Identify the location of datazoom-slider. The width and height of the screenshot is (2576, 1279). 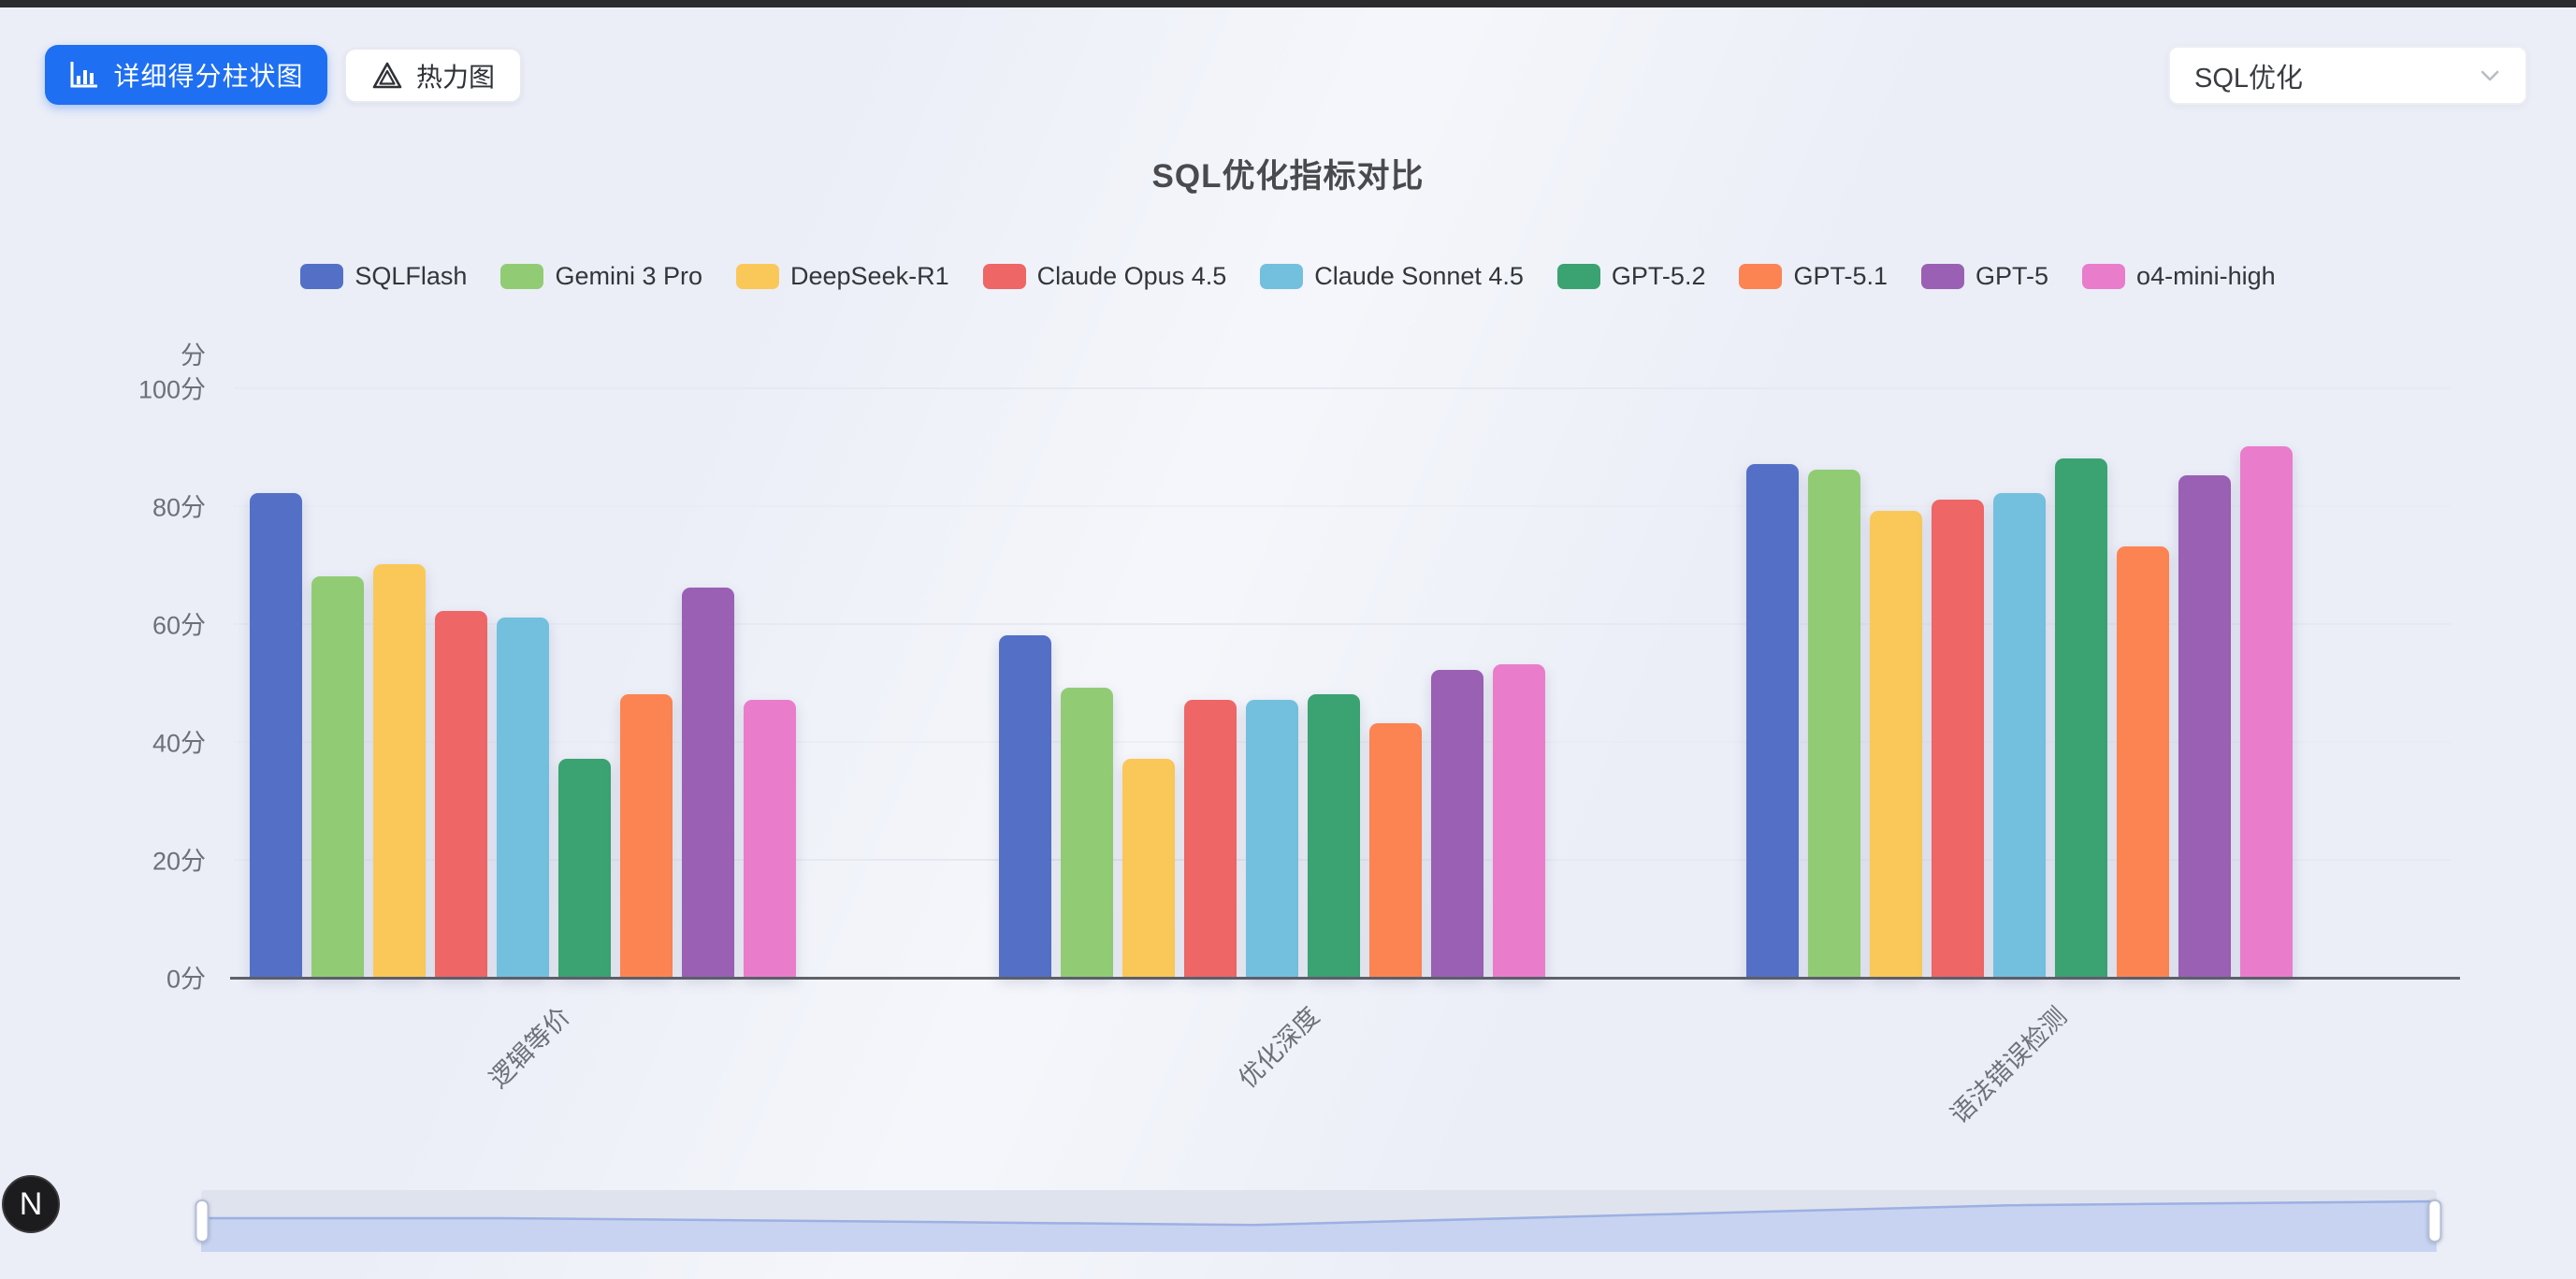
(1318, 1221).